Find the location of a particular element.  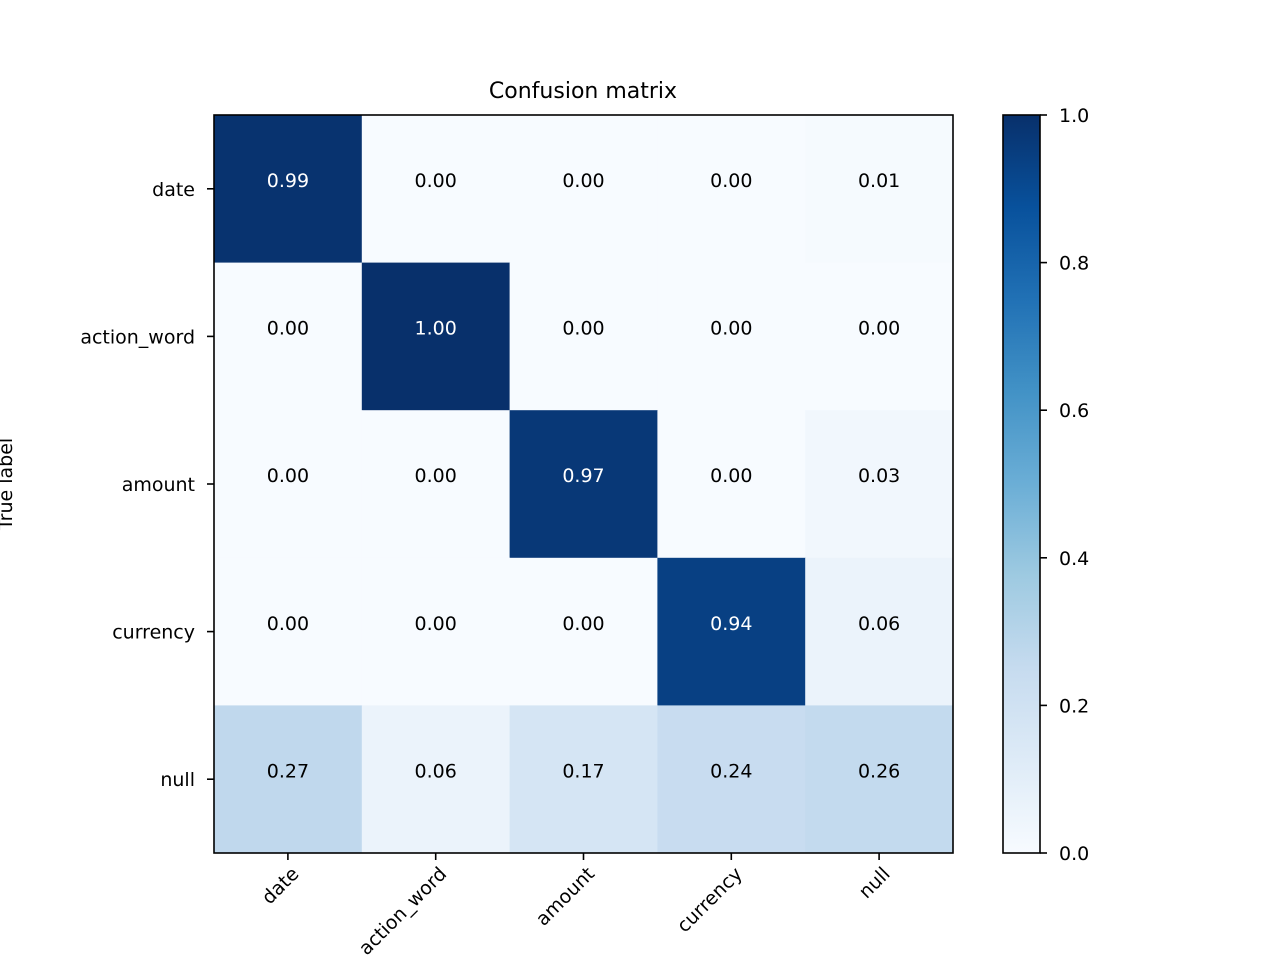

cell-value-label: 0.94 is located at coordinates (731, 624).